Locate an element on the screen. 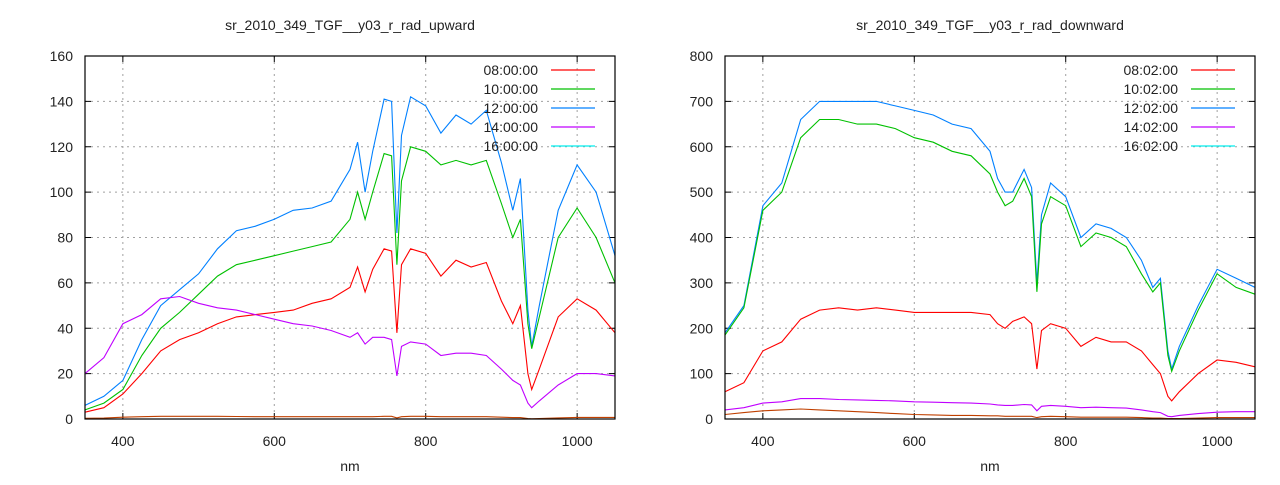 The width and height of the screenshot is (1280, 485). legend-label: 12:02:00 is located at coordinates (1151, 108).